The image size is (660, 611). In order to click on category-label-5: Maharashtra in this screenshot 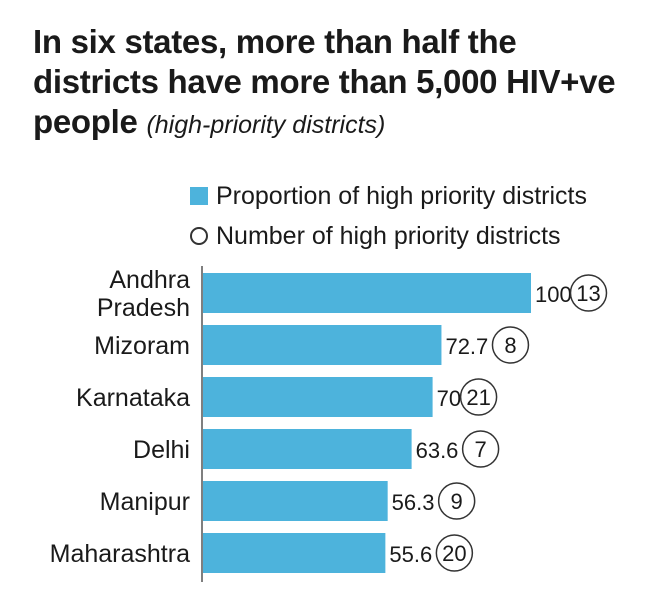, I will do `click(120, 554)`.